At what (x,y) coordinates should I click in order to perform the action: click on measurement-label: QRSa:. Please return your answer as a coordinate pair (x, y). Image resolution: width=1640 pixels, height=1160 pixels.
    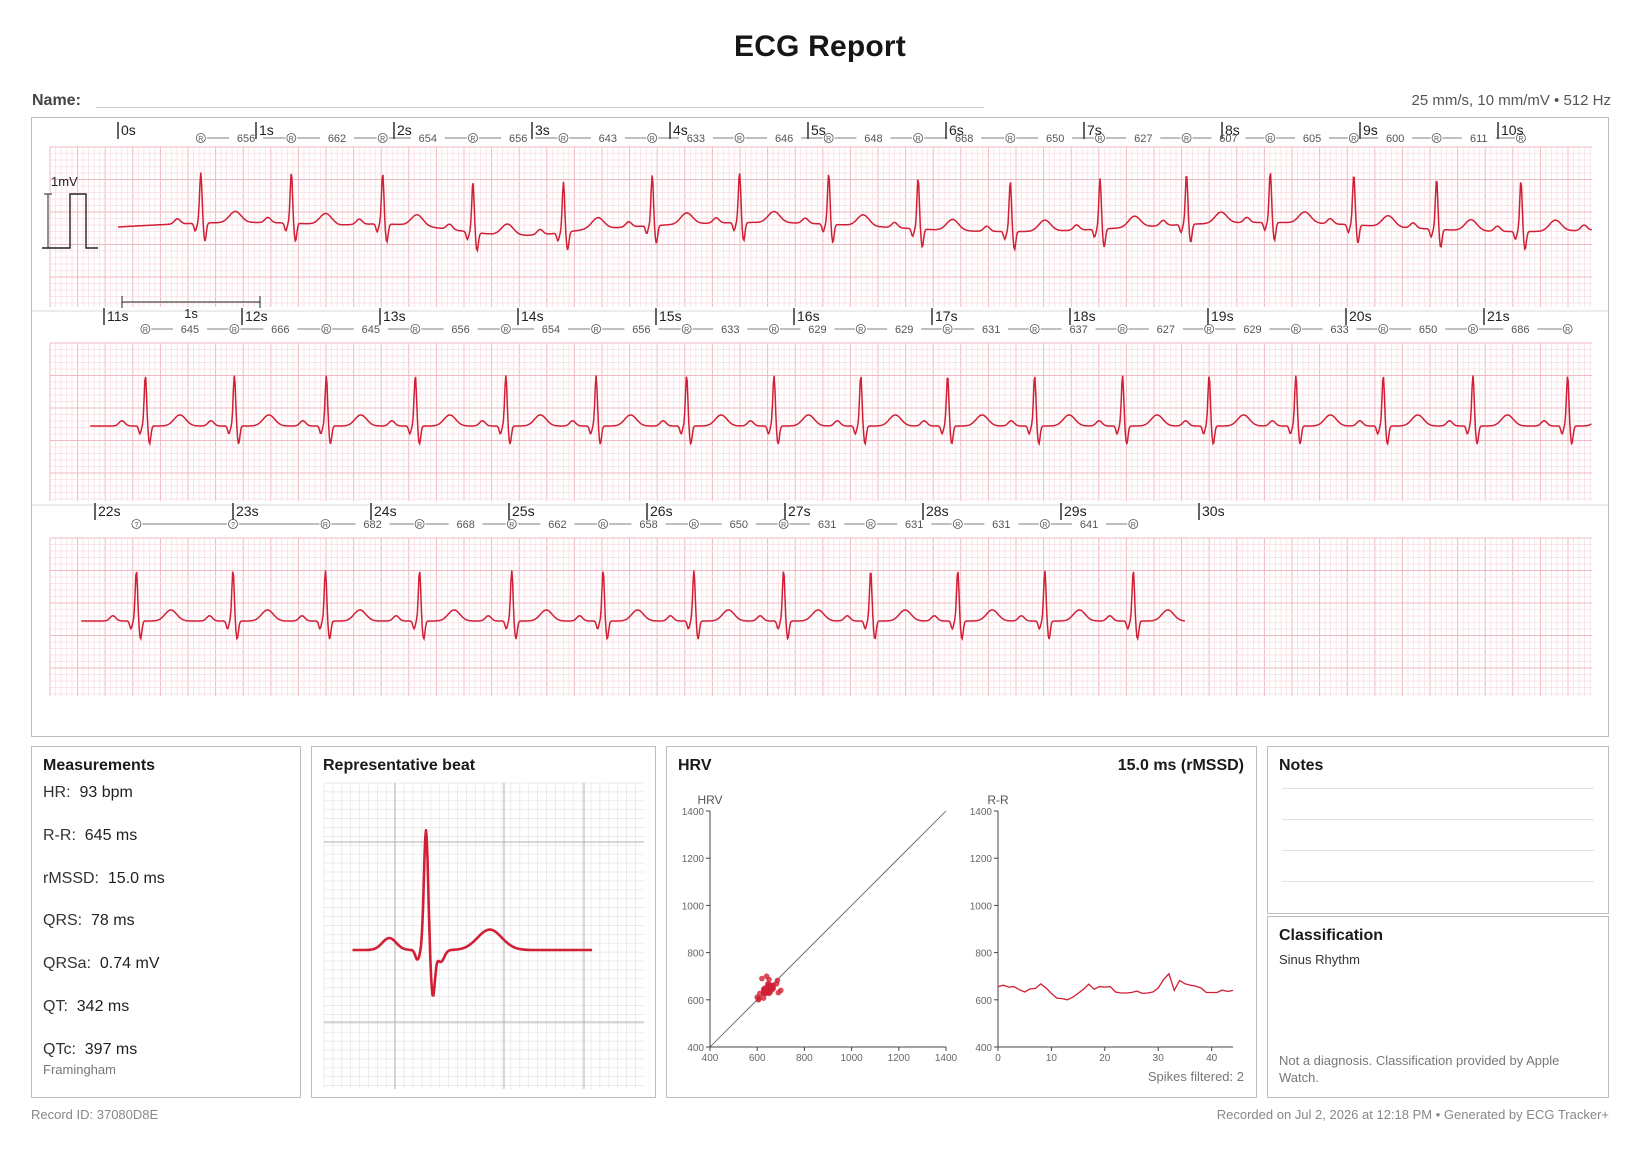
    Looking at the image, I should click on (67, 963).